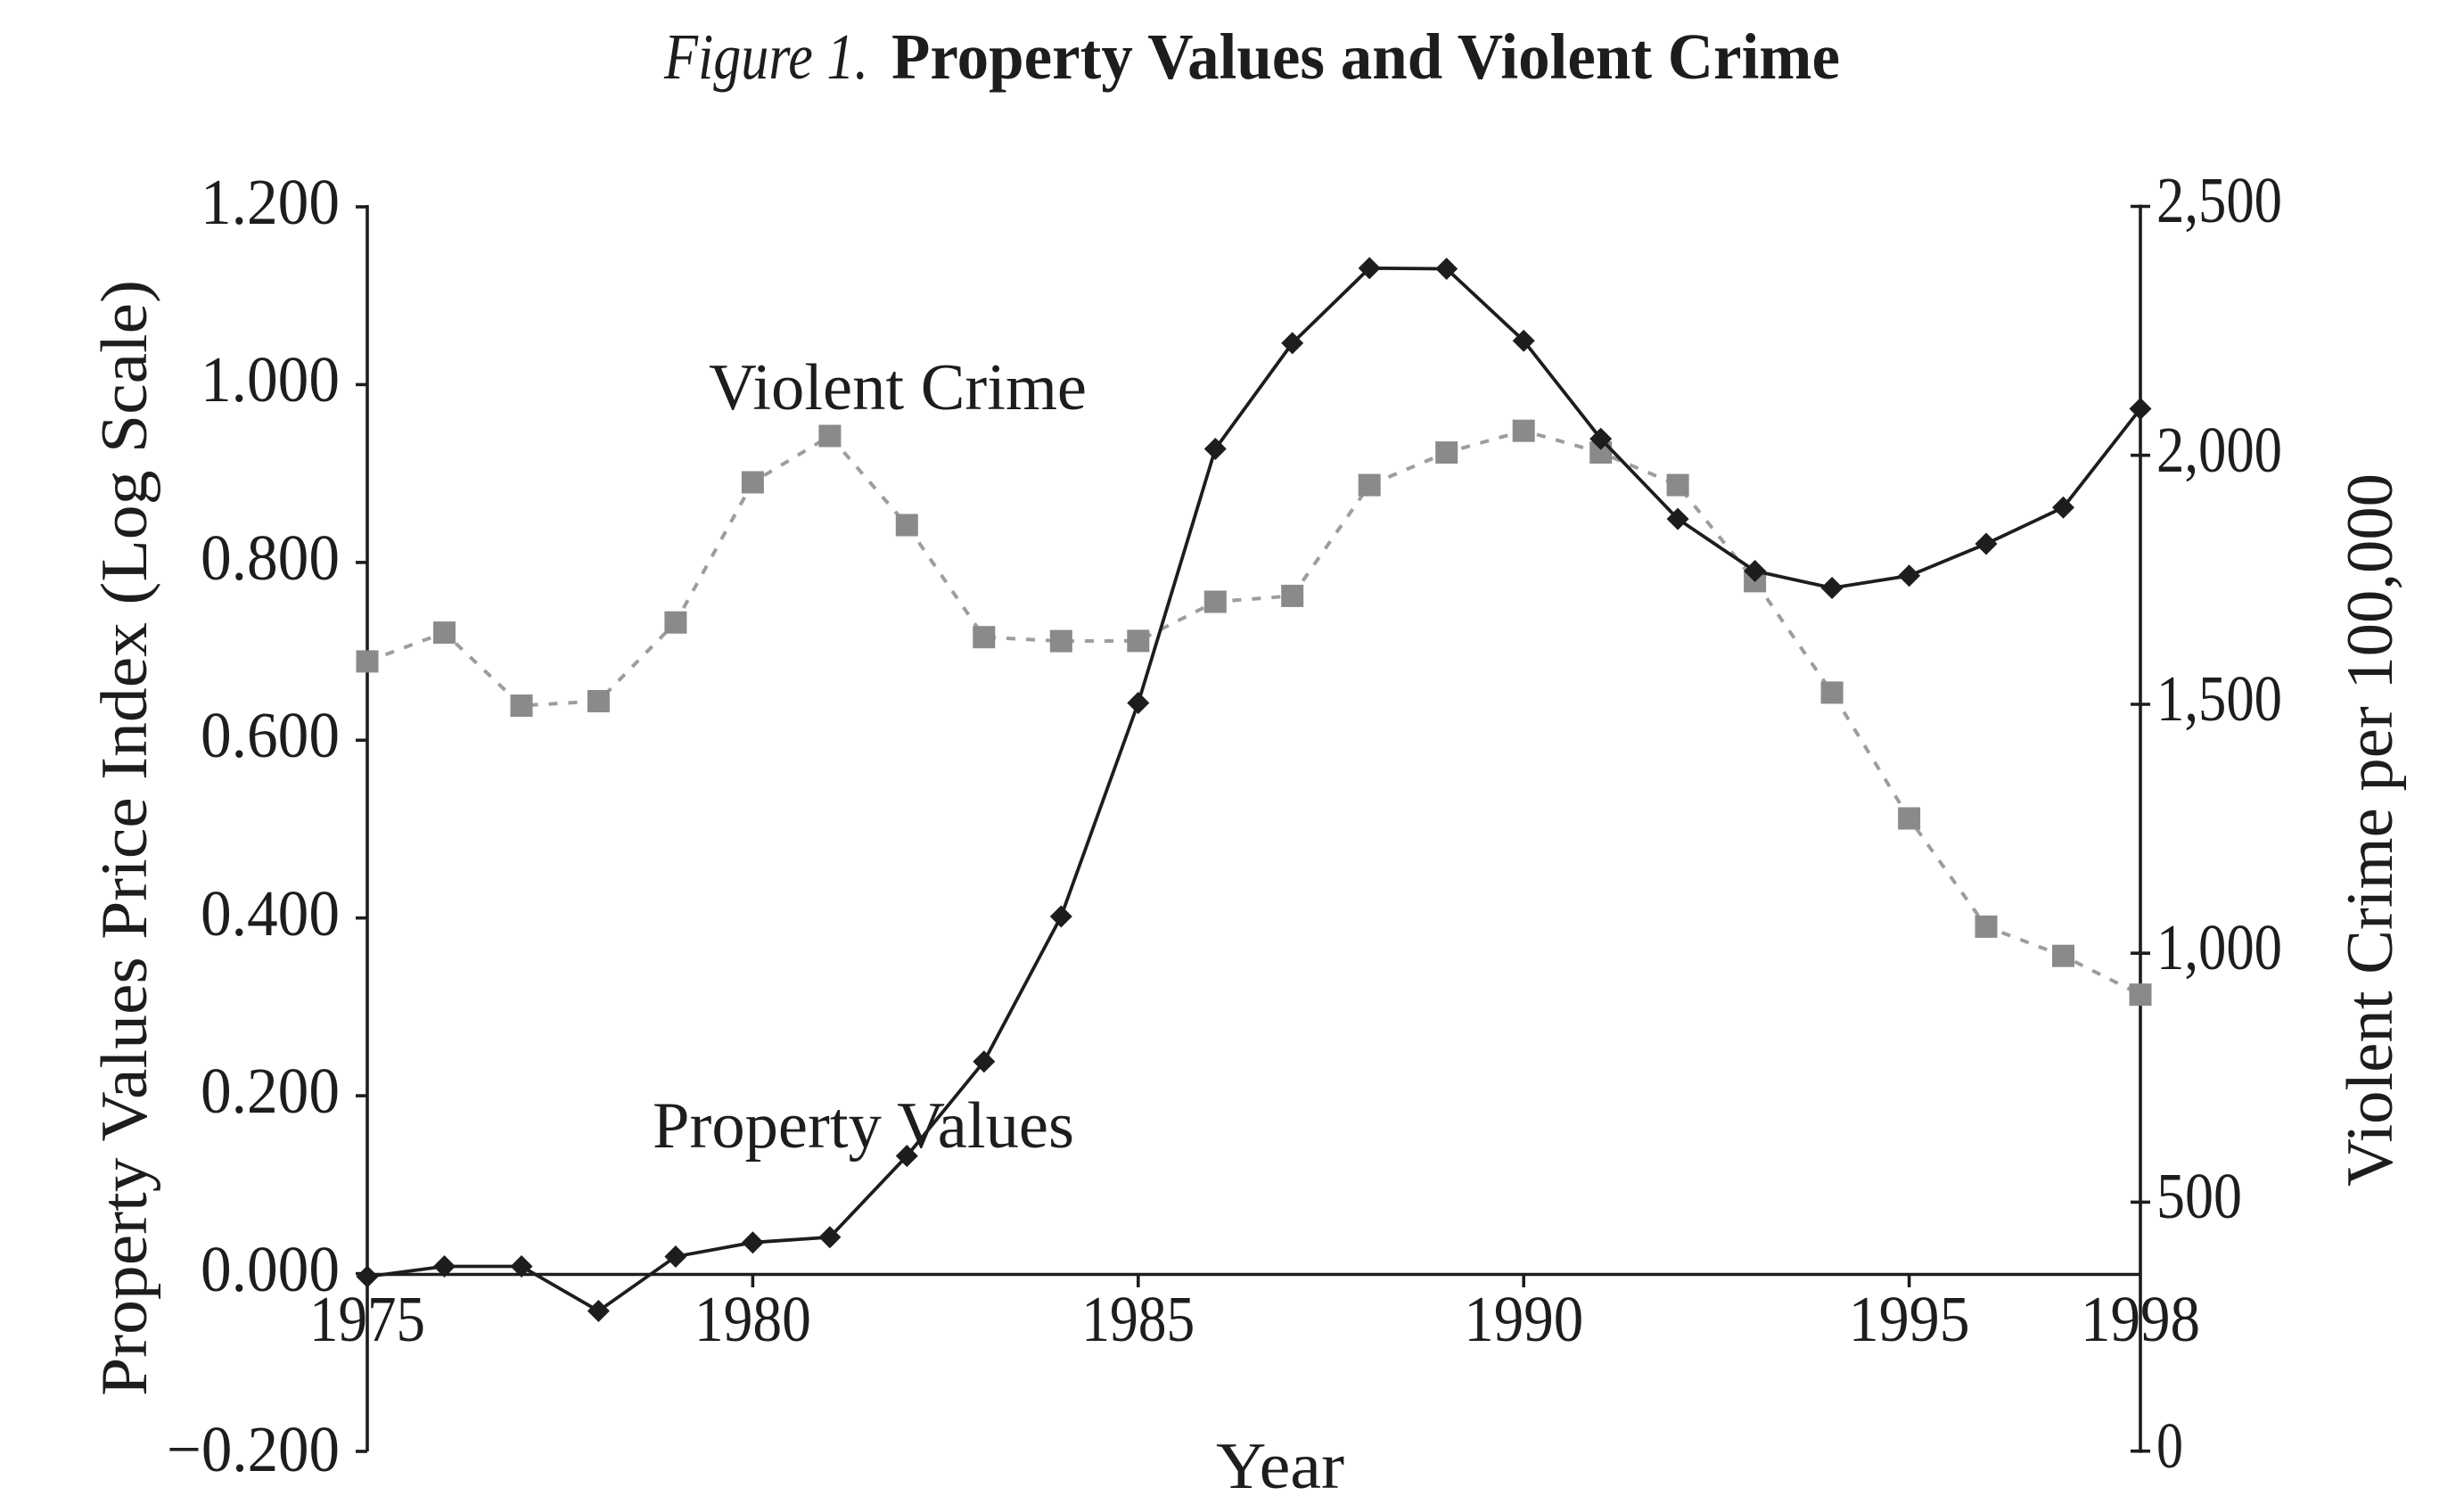 The image size is (2464, 1512). I want to click on svg-text: 1.000, so click(270, 379).